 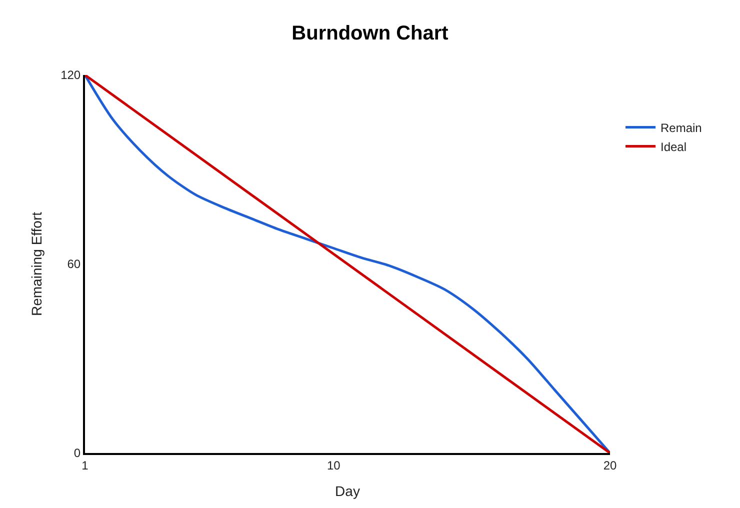 I want to click on legend-label: Ideal, so click(x=673, y=147).